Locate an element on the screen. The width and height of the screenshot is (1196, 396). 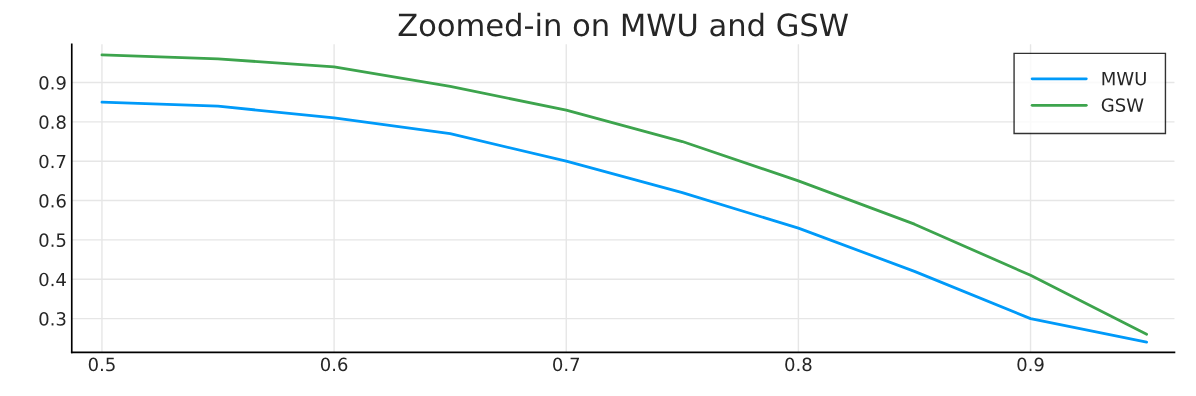
y-tick-label: 0.8 is located at coordinates (52, 122).